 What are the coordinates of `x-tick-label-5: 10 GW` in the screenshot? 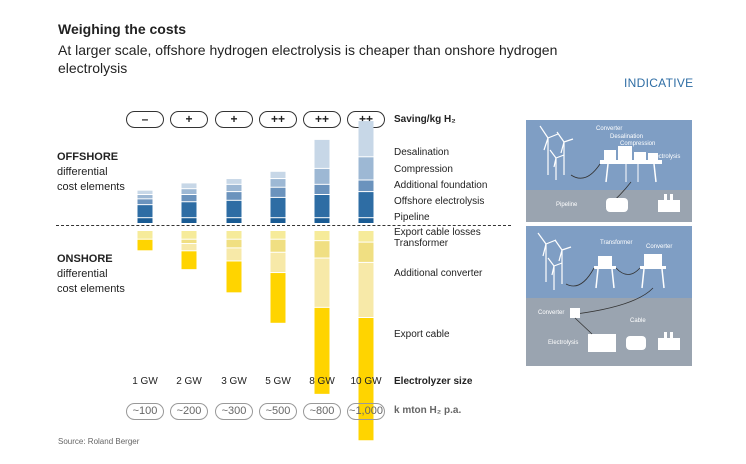 It's located at (366, 381).